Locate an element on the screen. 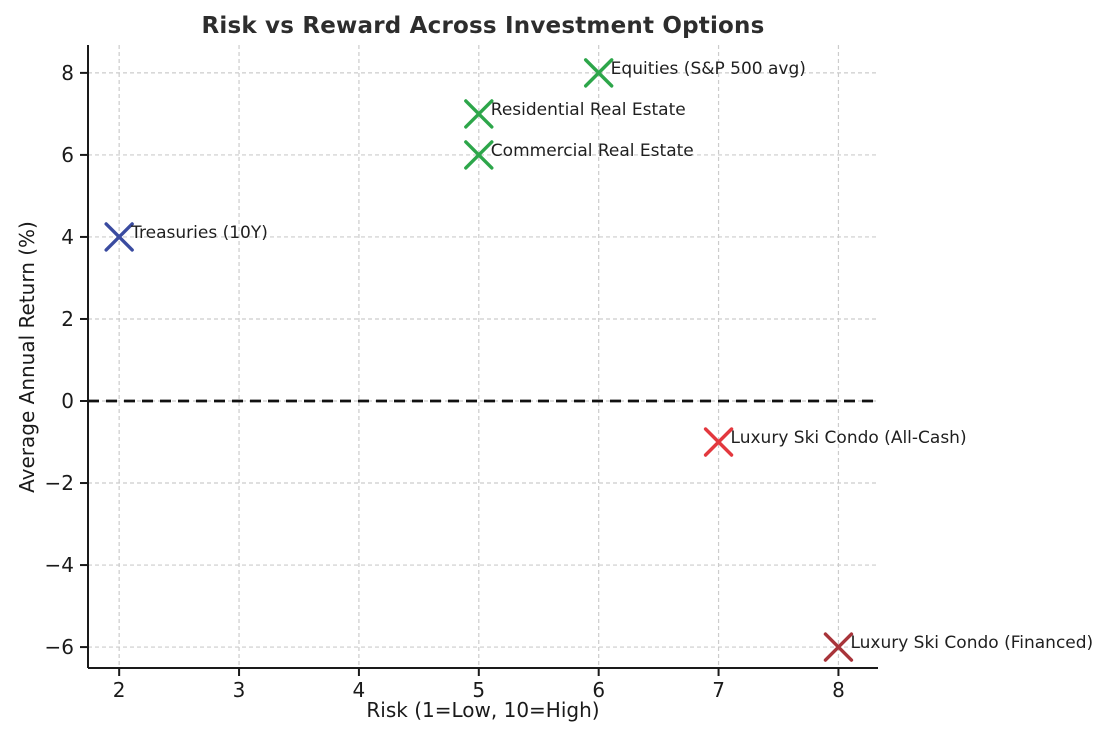 This screenshot has width=1113, height=742. x-tick-label: 4 is located at coordinates (359, 690).